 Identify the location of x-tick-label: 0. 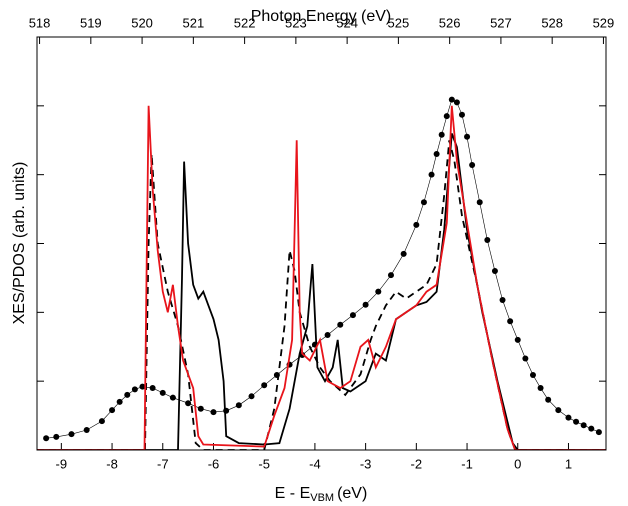
(517, 463).